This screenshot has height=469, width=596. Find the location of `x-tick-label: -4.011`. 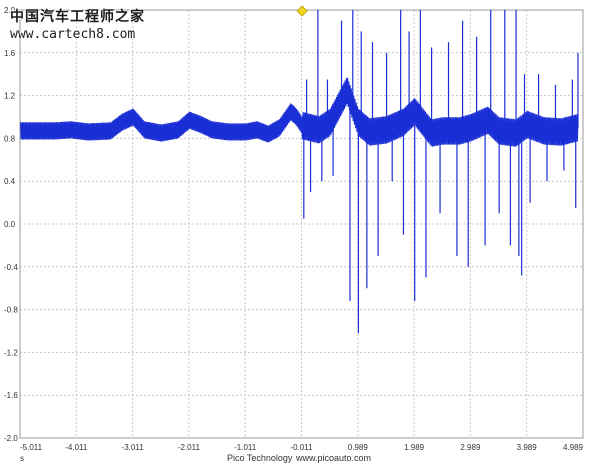

x-tick-label: -4.011 is located at coordinates (76, 447).